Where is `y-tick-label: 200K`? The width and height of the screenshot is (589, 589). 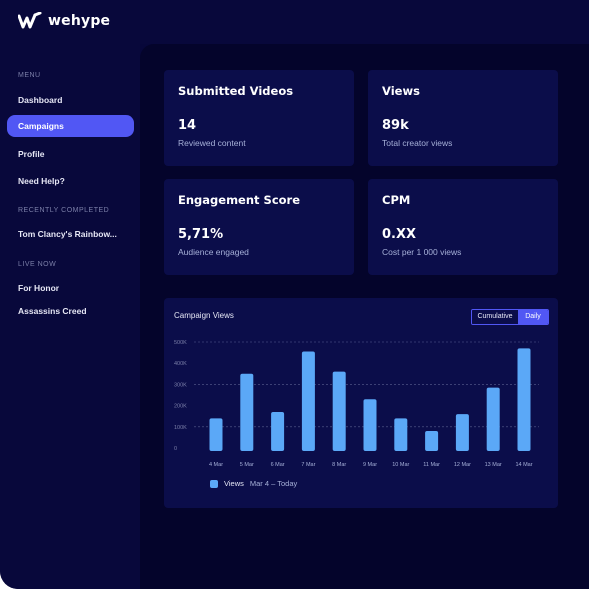 y-tick-label: 200K is located at coordinates (180, 407).